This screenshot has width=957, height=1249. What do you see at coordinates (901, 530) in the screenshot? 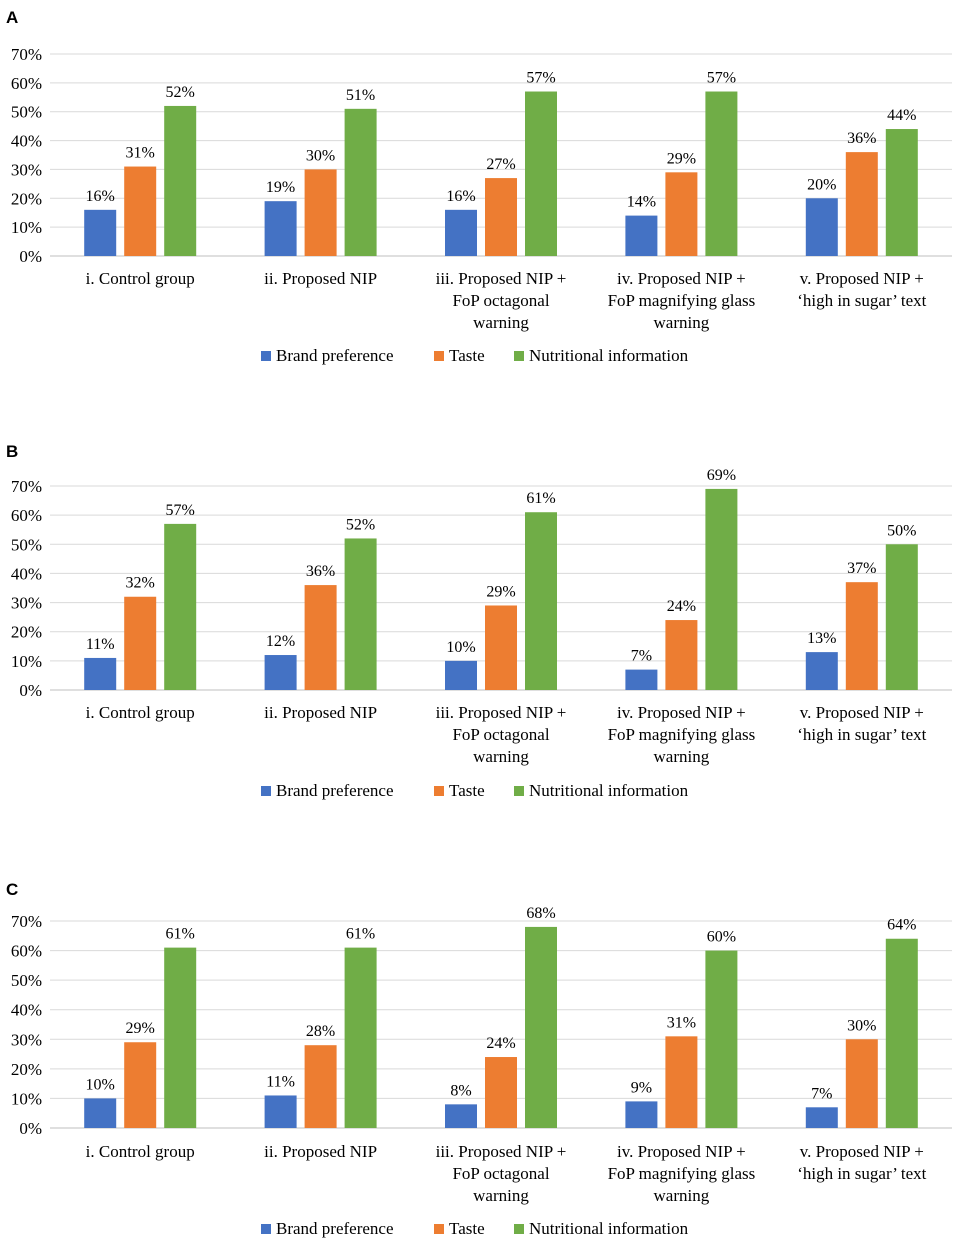
I see `data-label: 50%` at bounding box center [901, 530].